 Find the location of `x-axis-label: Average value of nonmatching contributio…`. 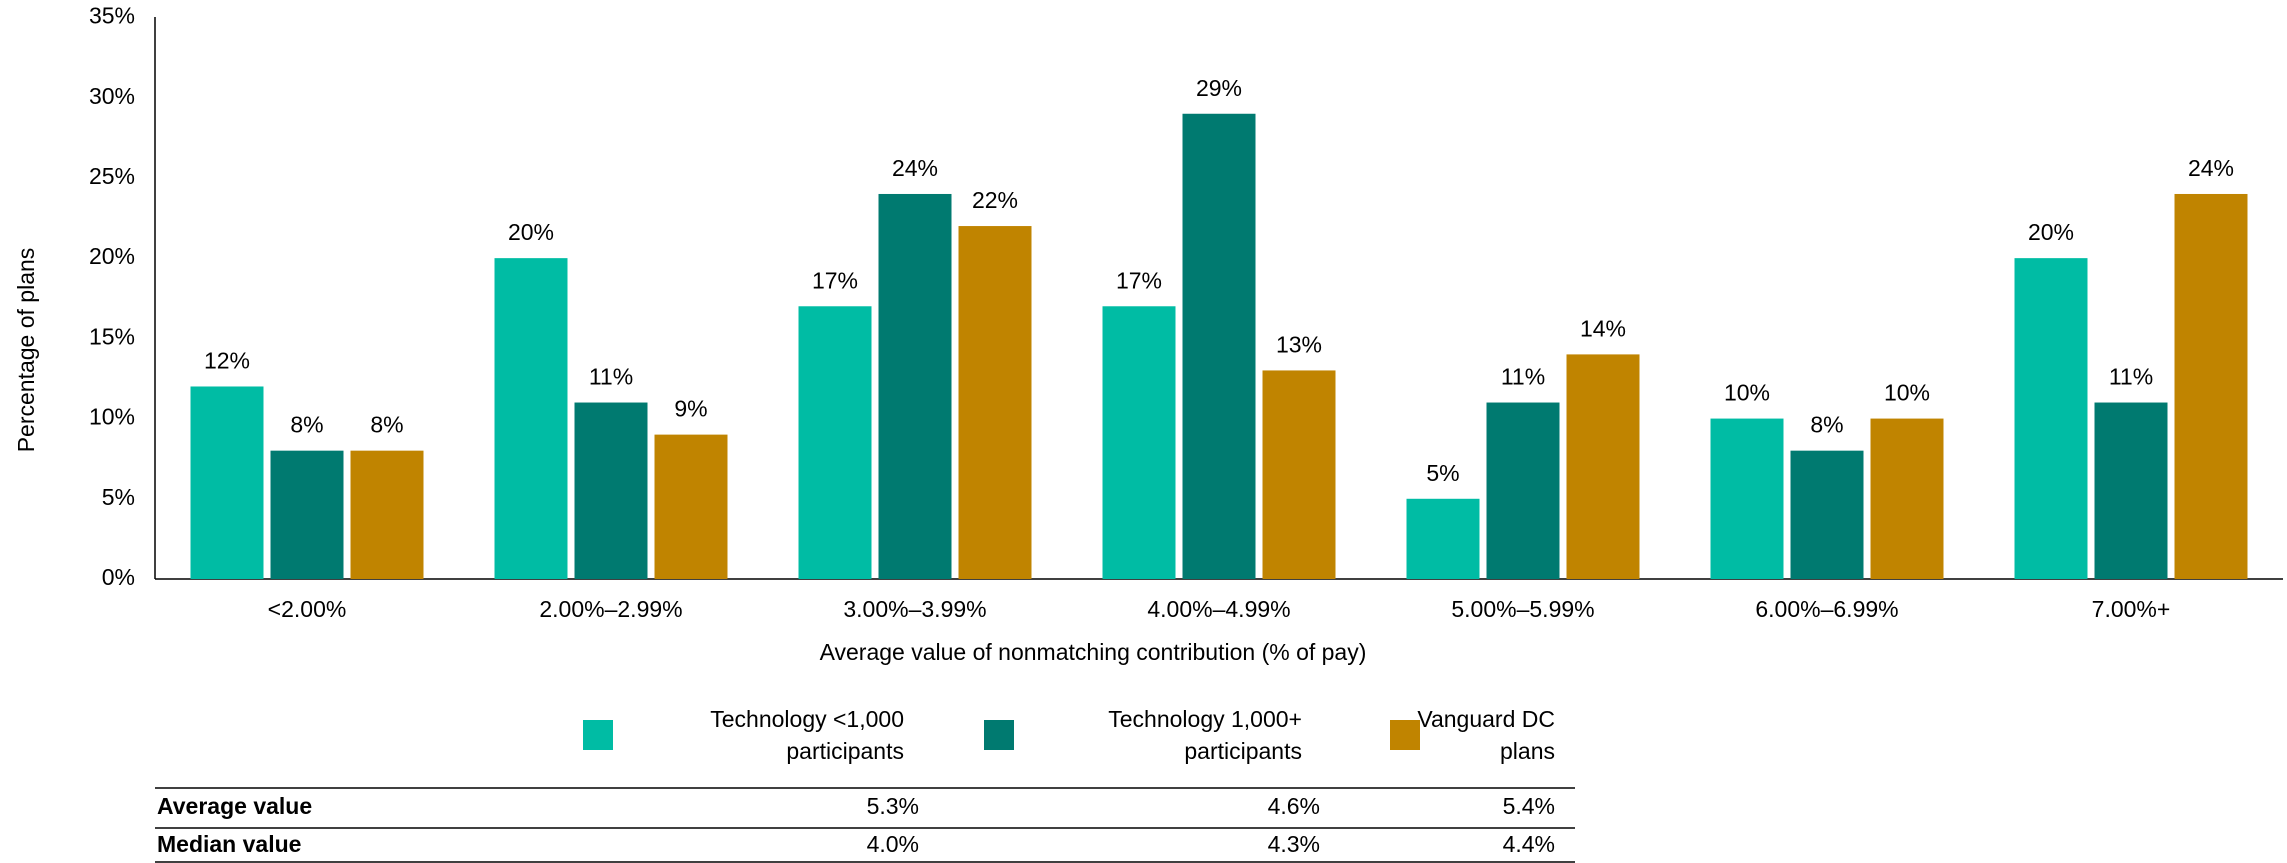

x-axis-label: Average value of nonmatching contributio… is located at coordinates (1093, 652).